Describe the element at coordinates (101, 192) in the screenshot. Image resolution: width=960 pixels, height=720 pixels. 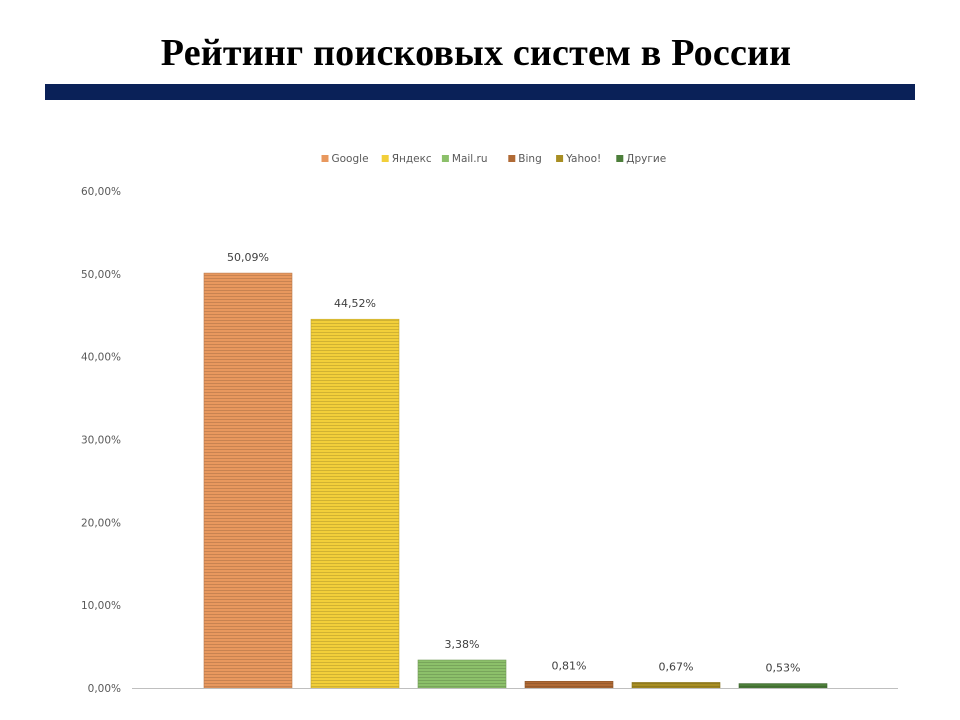
I see `y-tick-label: 60,00%` at that location.